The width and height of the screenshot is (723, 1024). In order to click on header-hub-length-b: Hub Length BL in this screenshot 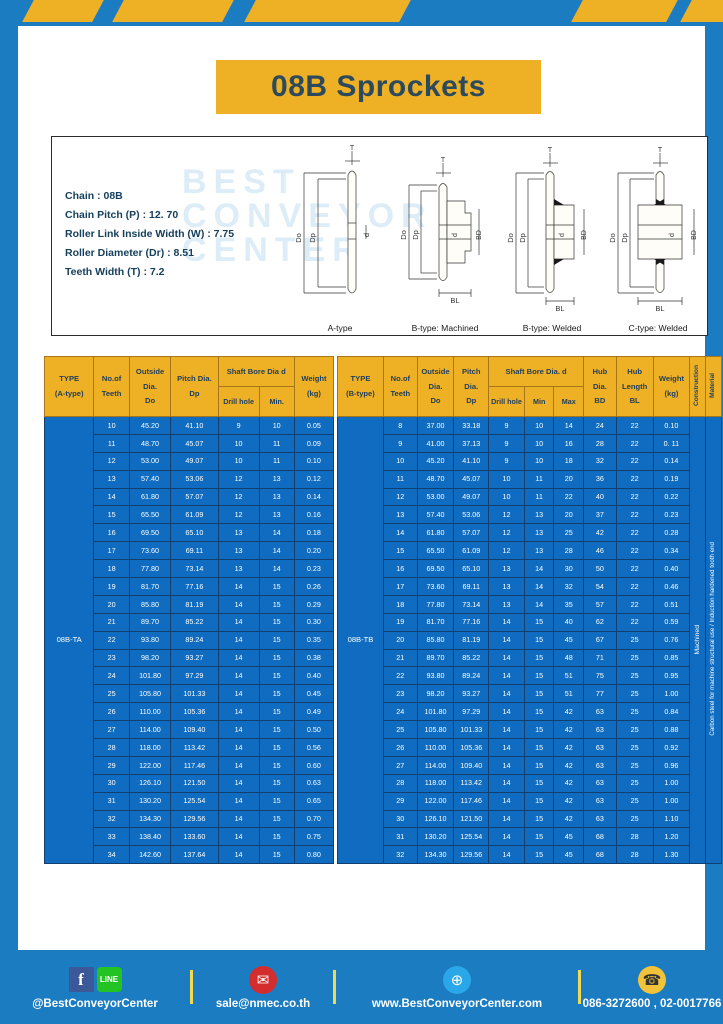, I will do `click(634, 386)`.